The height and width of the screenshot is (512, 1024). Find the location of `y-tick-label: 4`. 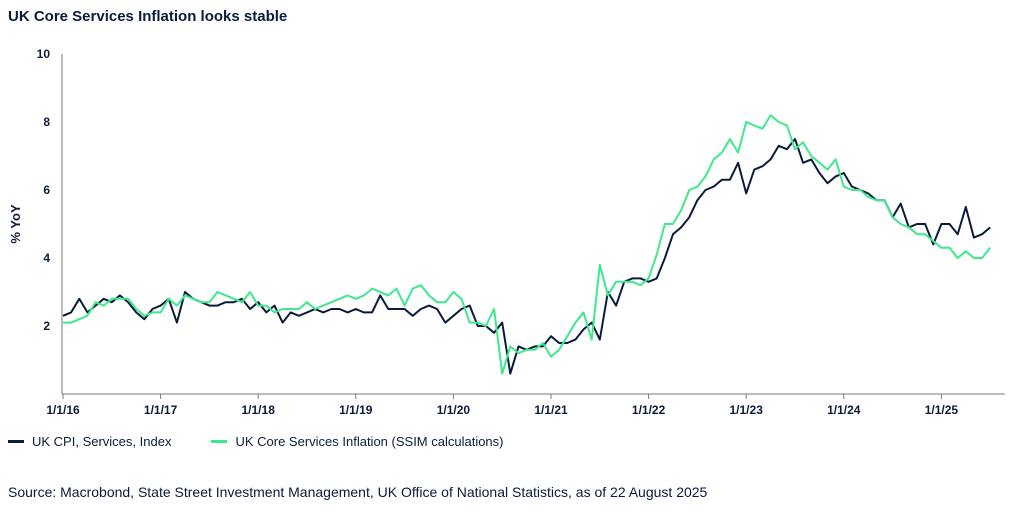

y-tick-label: 4 is located at coordinates (46, 258).